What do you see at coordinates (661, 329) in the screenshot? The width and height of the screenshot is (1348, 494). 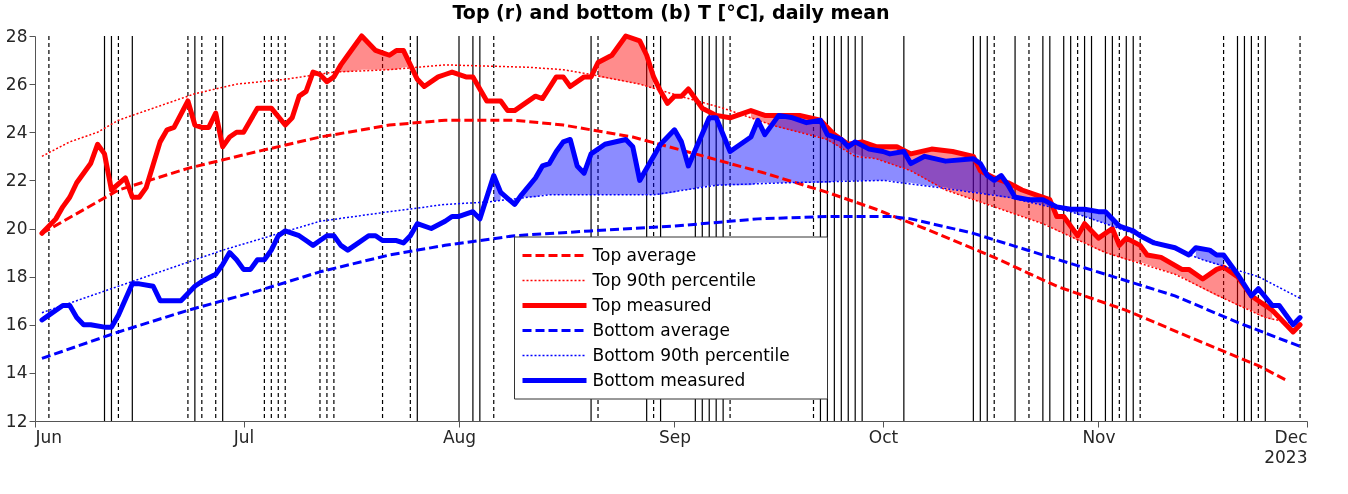 I see `legend-label: Bottom average` at bounding box center [661, 329].